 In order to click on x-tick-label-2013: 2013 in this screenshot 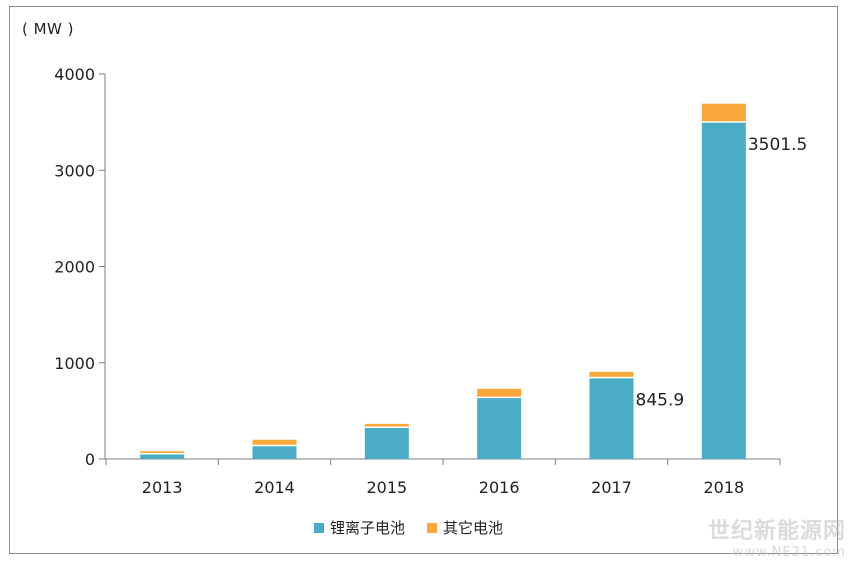, I will do `click(162, 487)`.